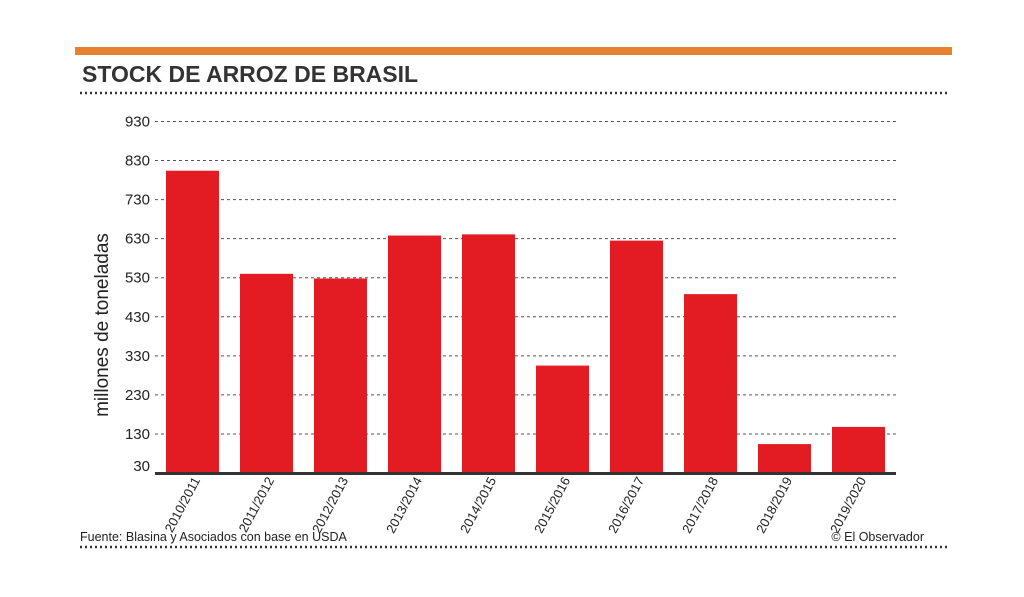  I want to click on y-tick-label: 230, so click(137, 395).